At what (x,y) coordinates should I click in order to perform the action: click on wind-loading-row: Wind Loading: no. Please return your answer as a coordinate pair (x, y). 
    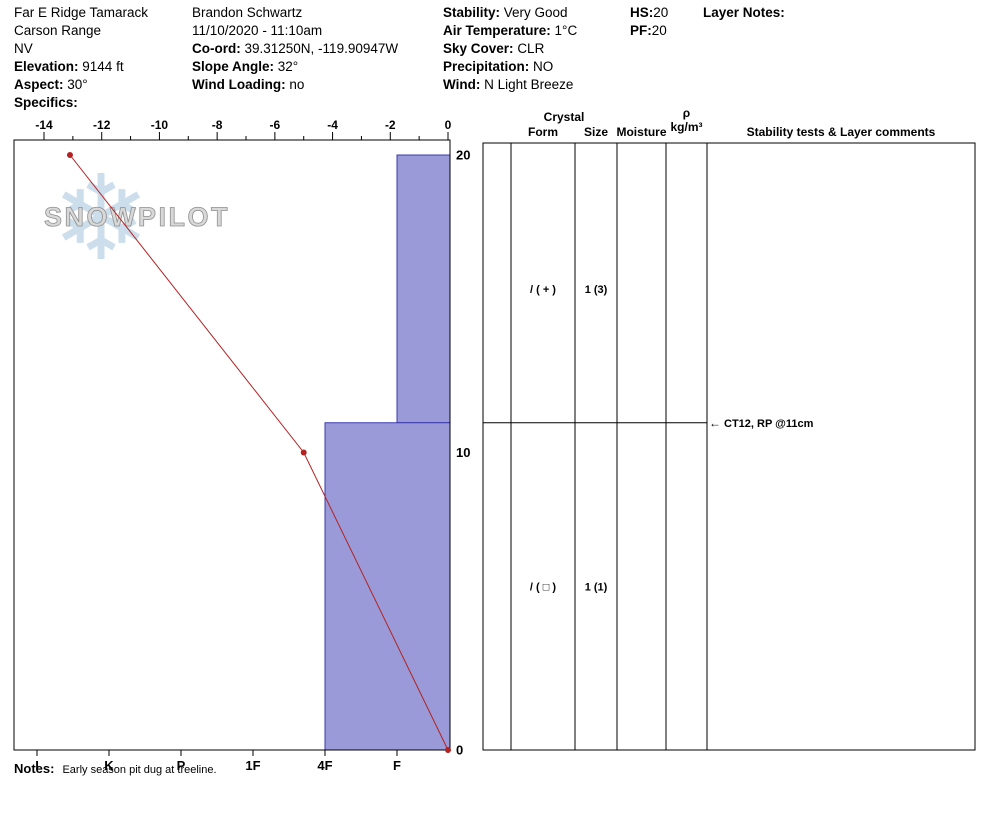
    Looking at the image, I should click on (295, 85).